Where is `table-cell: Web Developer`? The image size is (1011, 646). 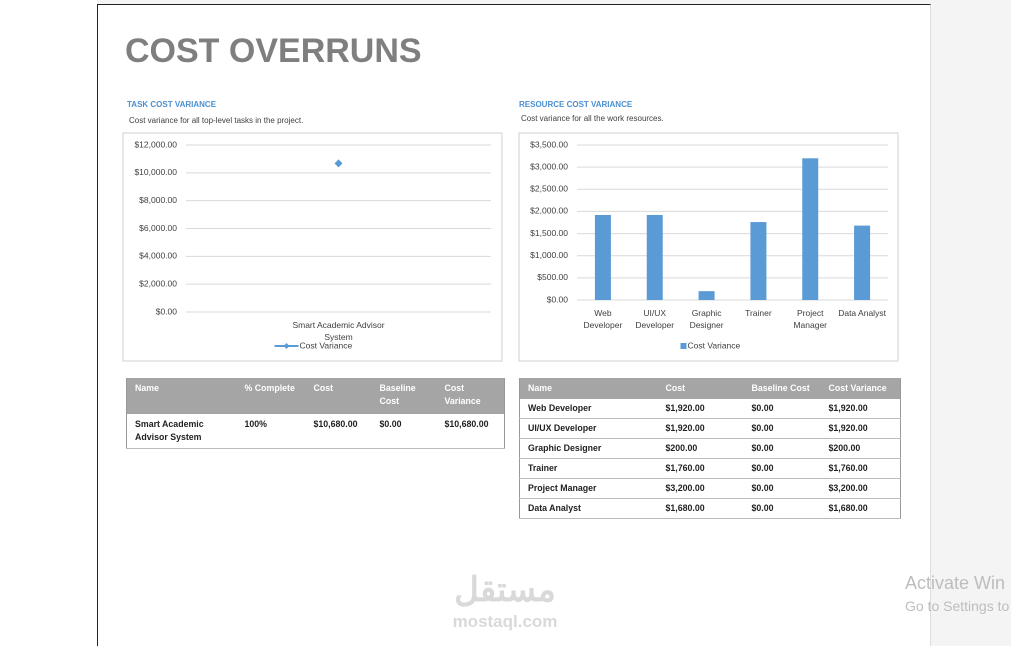 table-cell: Web Developer is located at coordinates (588, 409).